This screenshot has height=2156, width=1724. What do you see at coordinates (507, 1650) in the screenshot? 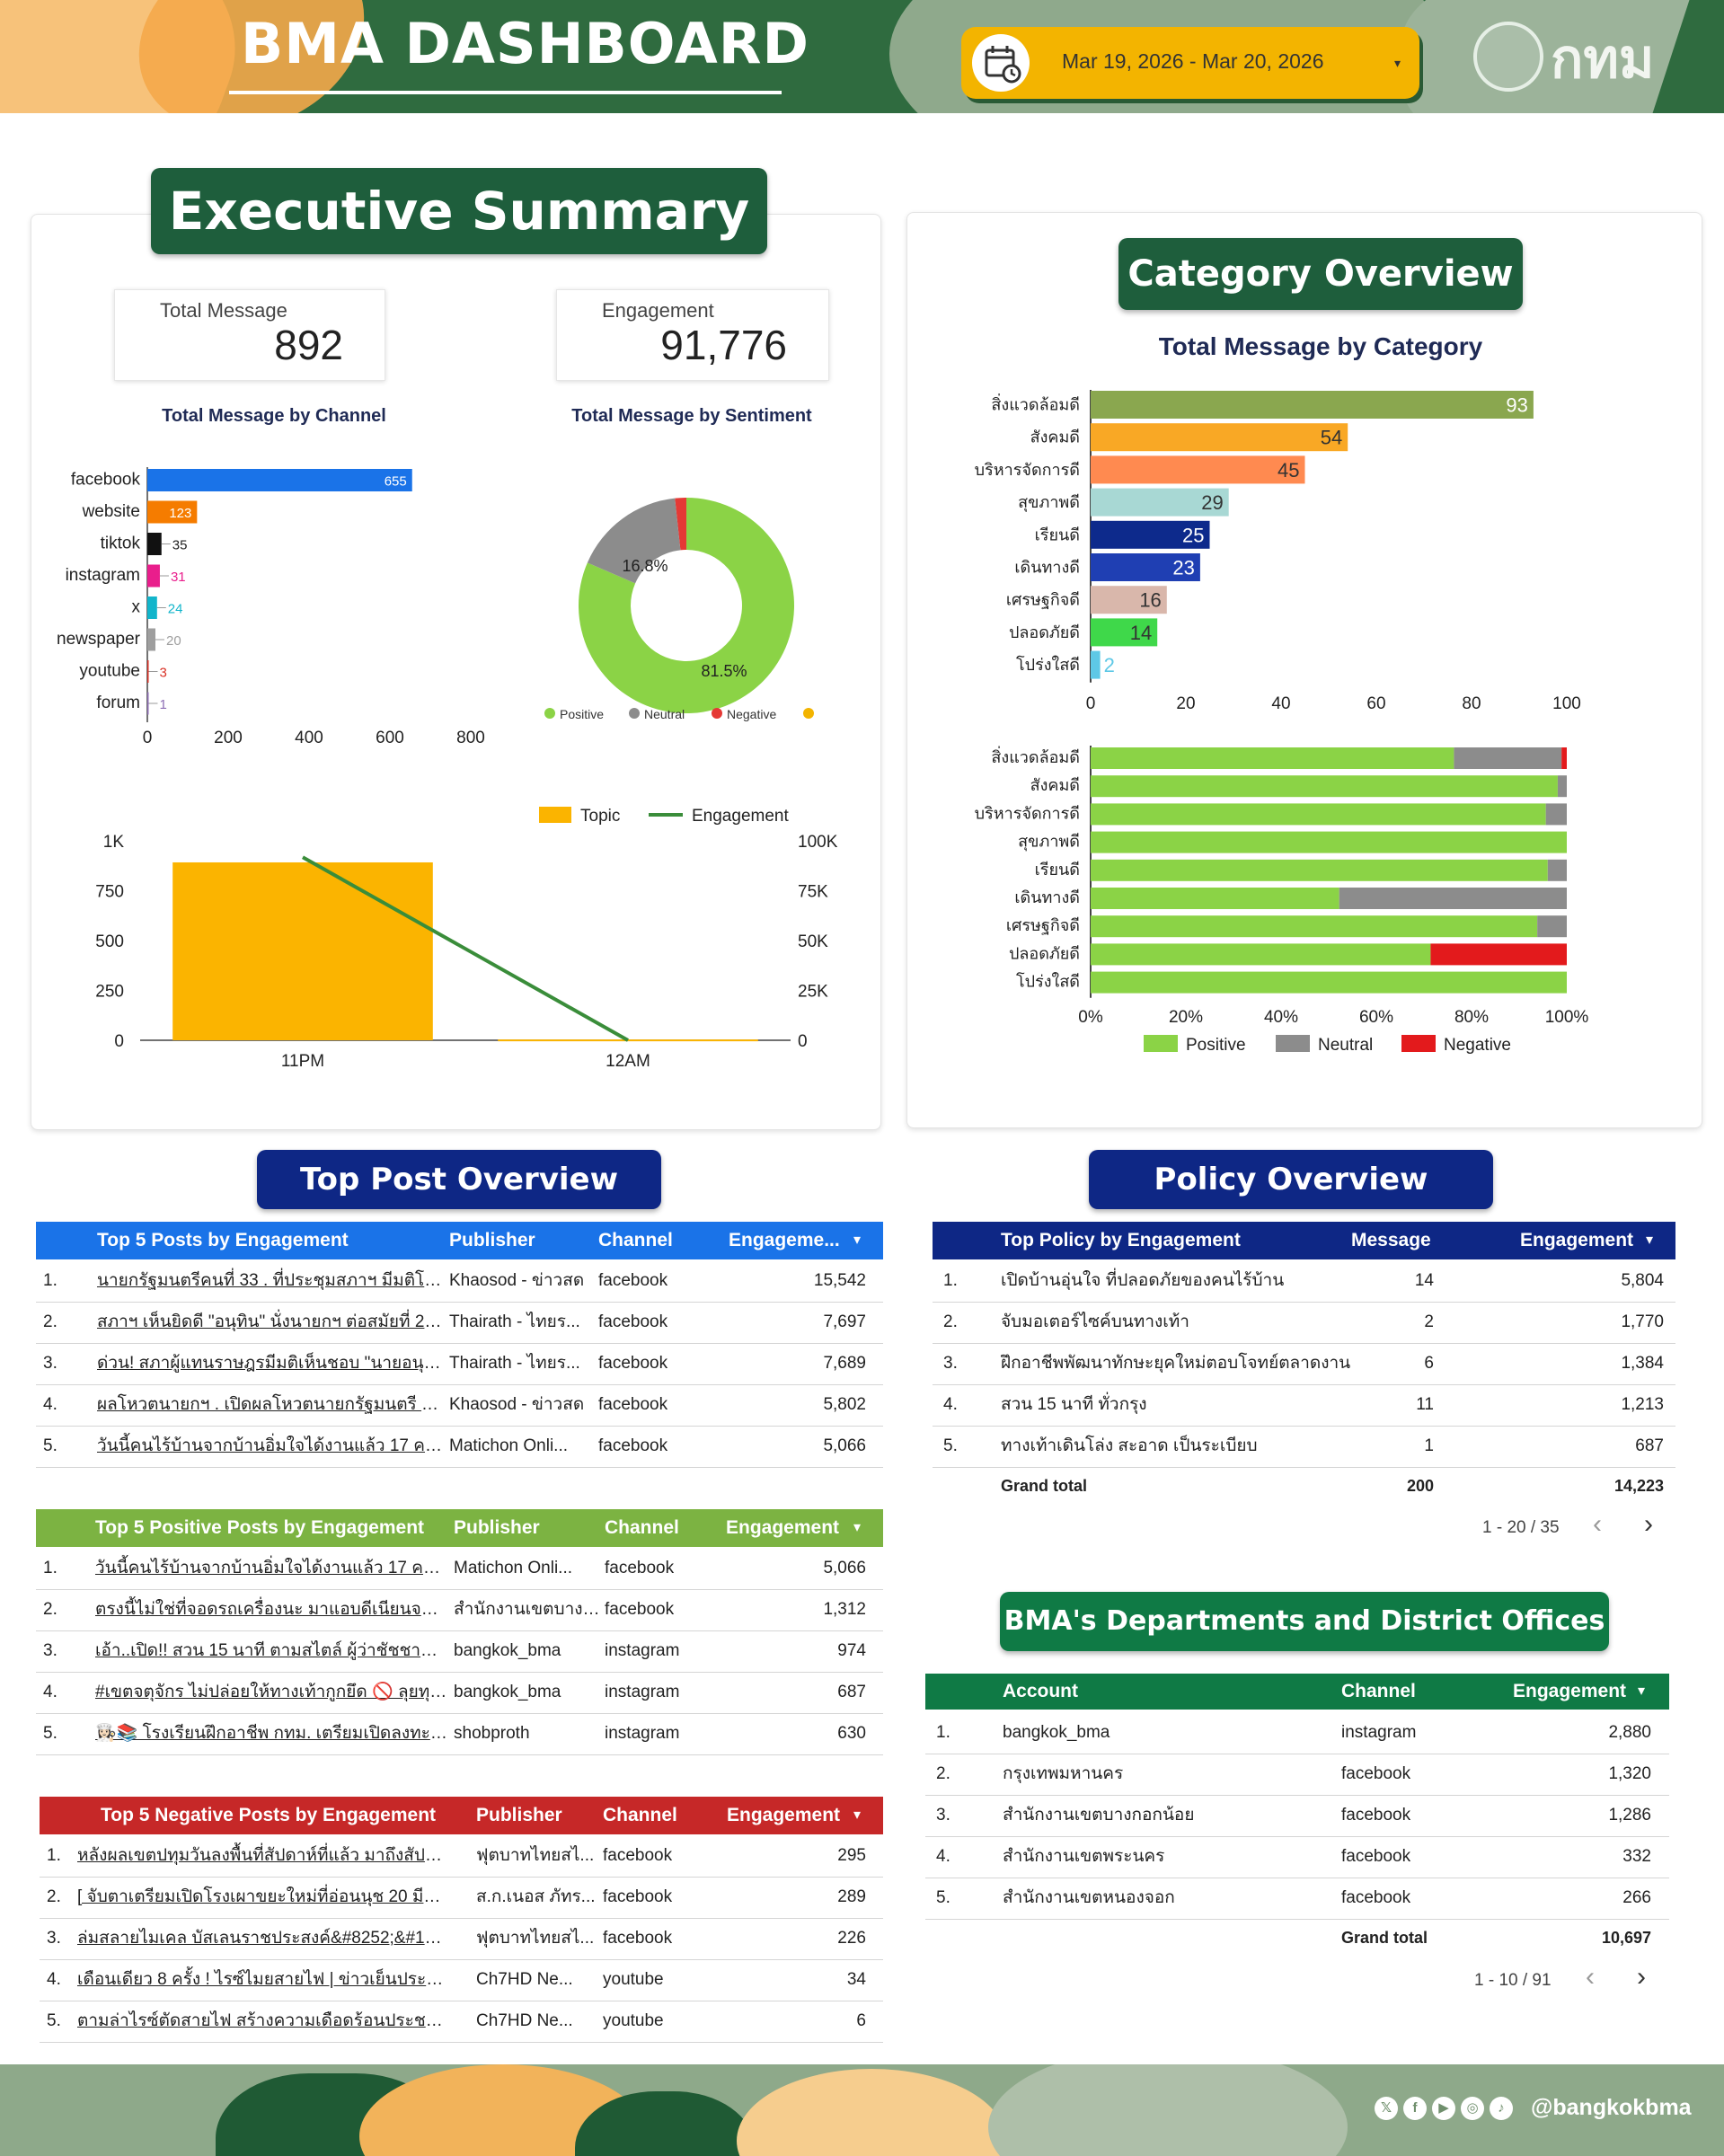
I see `publisher: bangkok_bma` at bounding box center [507, 1650].